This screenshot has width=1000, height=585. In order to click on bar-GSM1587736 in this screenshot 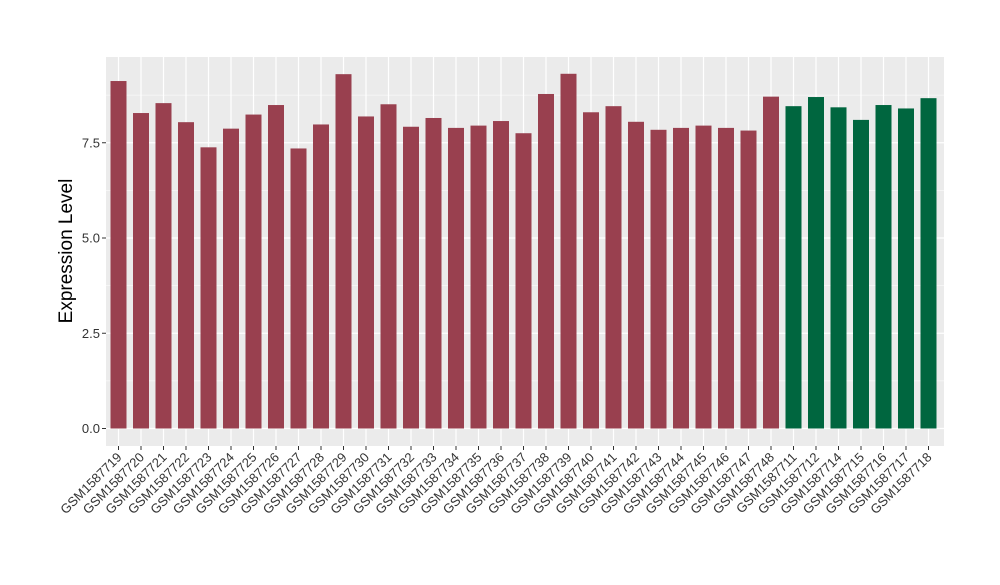, I will do `click(501, 275)`.